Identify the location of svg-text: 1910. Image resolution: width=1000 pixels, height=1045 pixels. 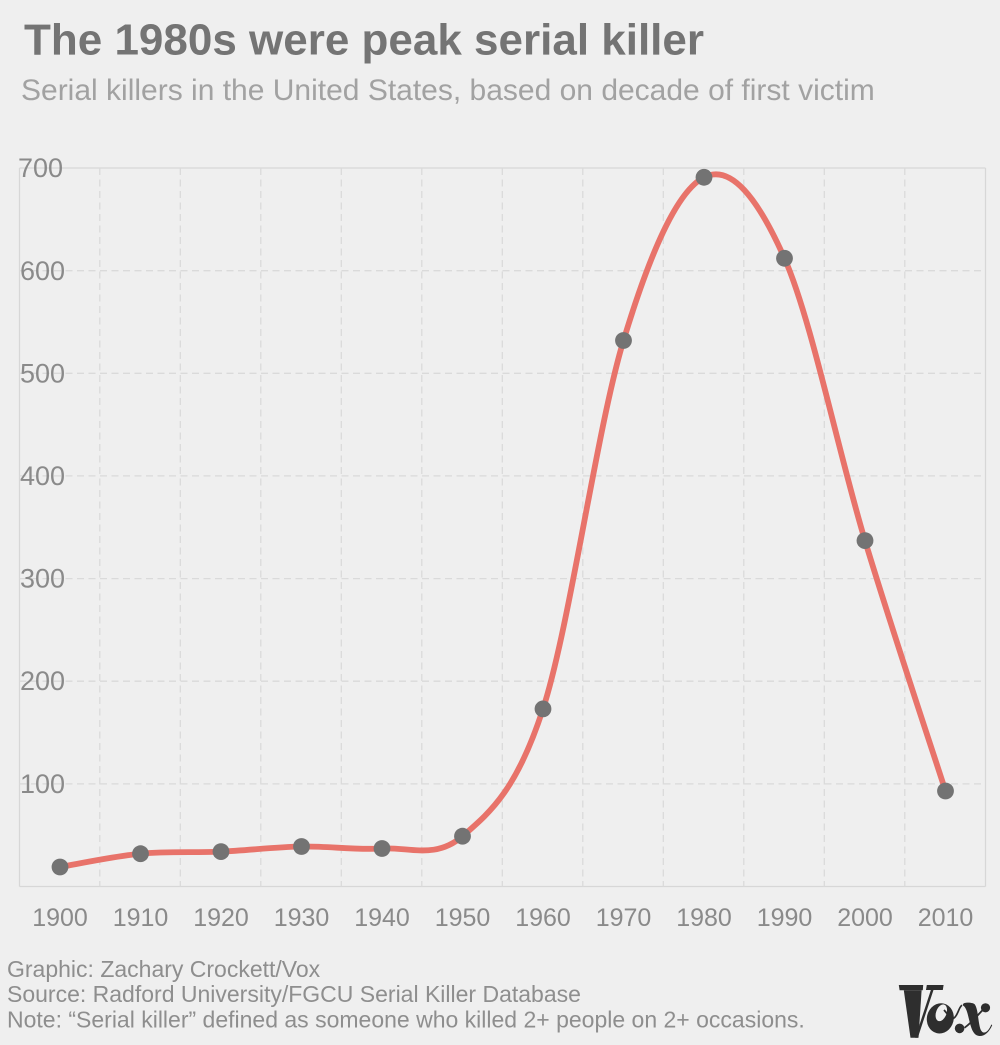
(141, 918).